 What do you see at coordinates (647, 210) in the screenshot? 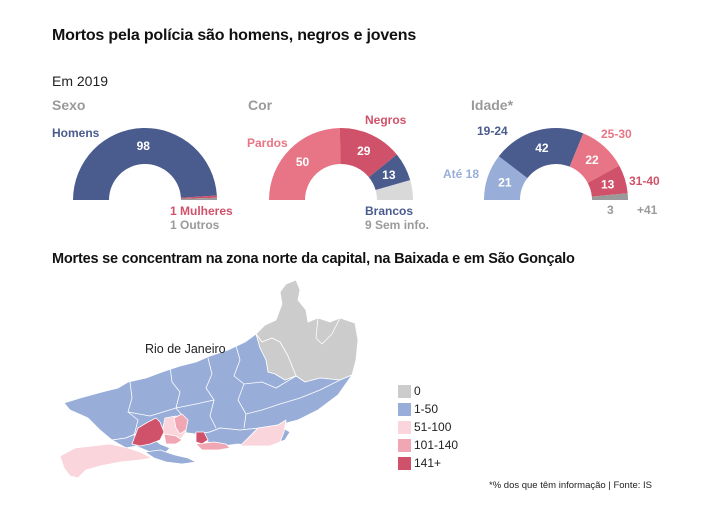
I see `label-41-plus: +41` at bounding box center [647, 210].